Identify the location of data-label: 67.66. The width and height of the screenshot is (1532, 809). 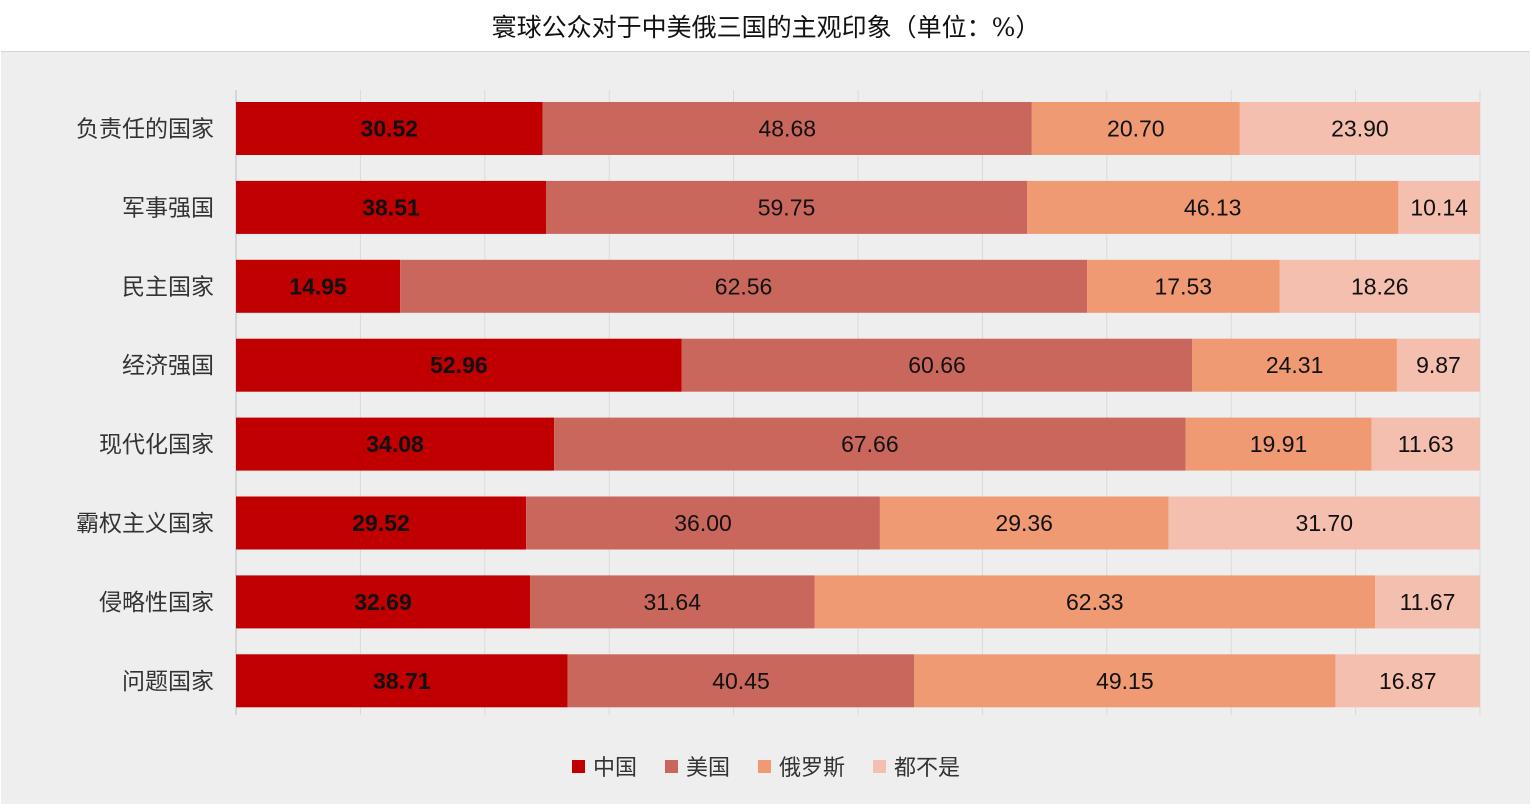
(870, 444).